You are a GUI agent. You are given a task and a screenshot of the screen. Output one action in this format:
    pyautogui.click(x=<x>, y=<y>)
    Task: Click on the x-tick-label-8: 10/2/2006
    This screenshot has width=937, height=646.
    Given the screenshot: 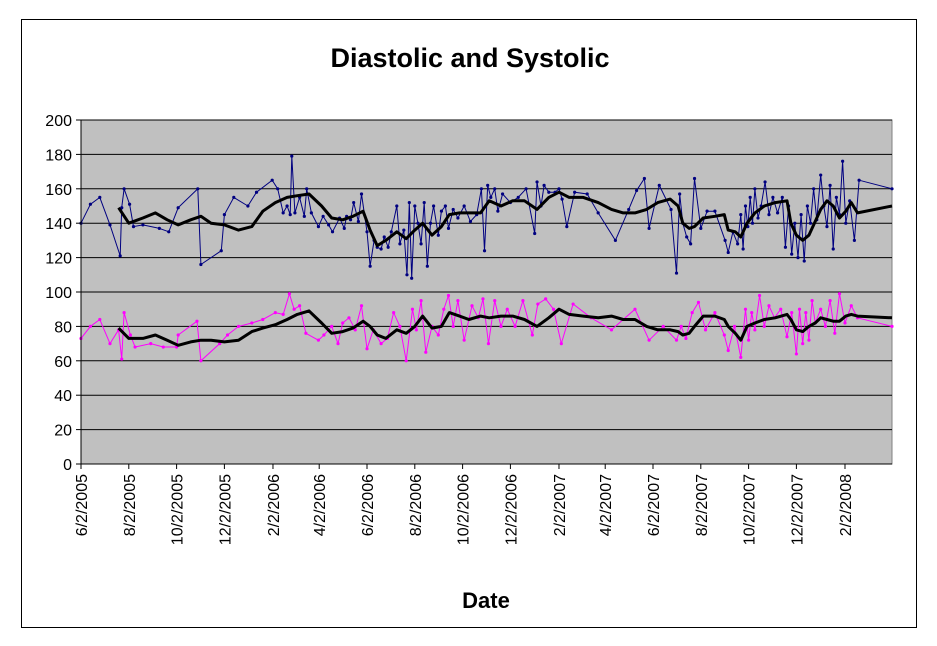 What is the action you would take?
    pyautogui.click(x=464, y=509)
    